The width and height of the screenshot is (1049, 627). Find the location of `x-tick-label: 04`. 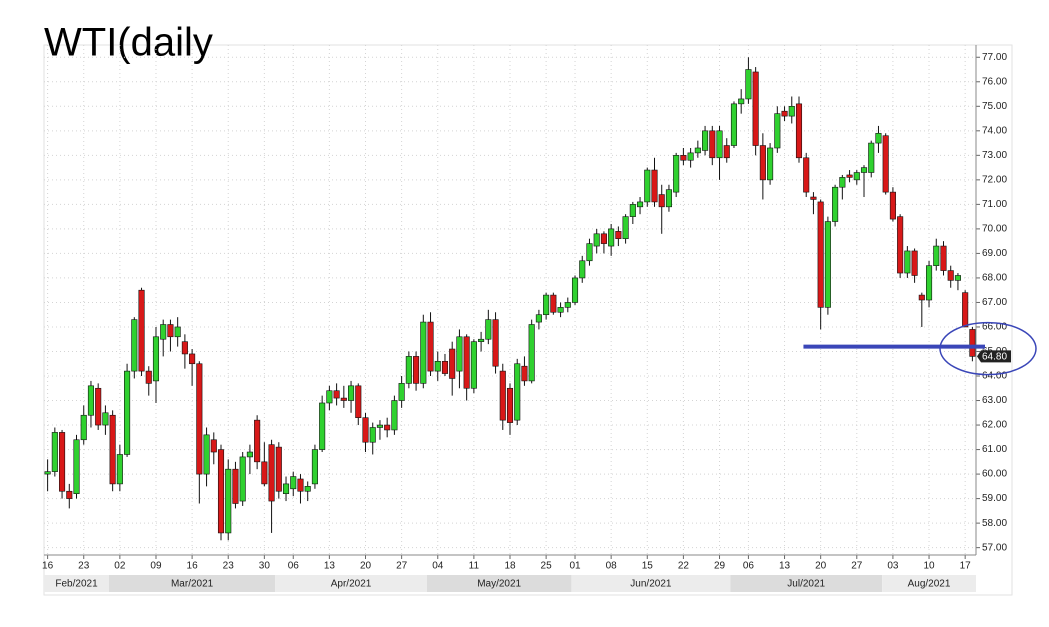

x-tick-label: 04 is located at coordinates (438, 566).